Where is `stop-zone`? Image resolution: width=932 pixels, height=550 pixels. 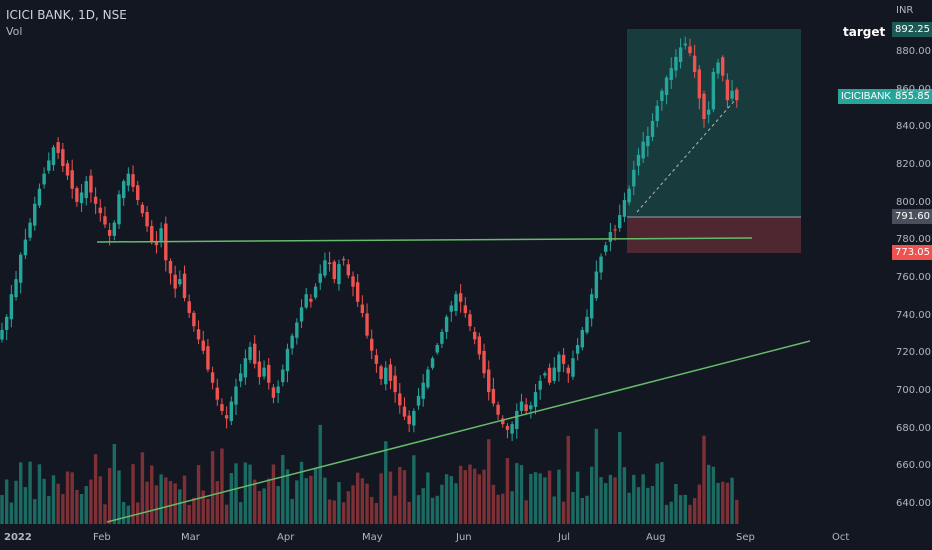 stop-zone is located at coordinates (714, 235).